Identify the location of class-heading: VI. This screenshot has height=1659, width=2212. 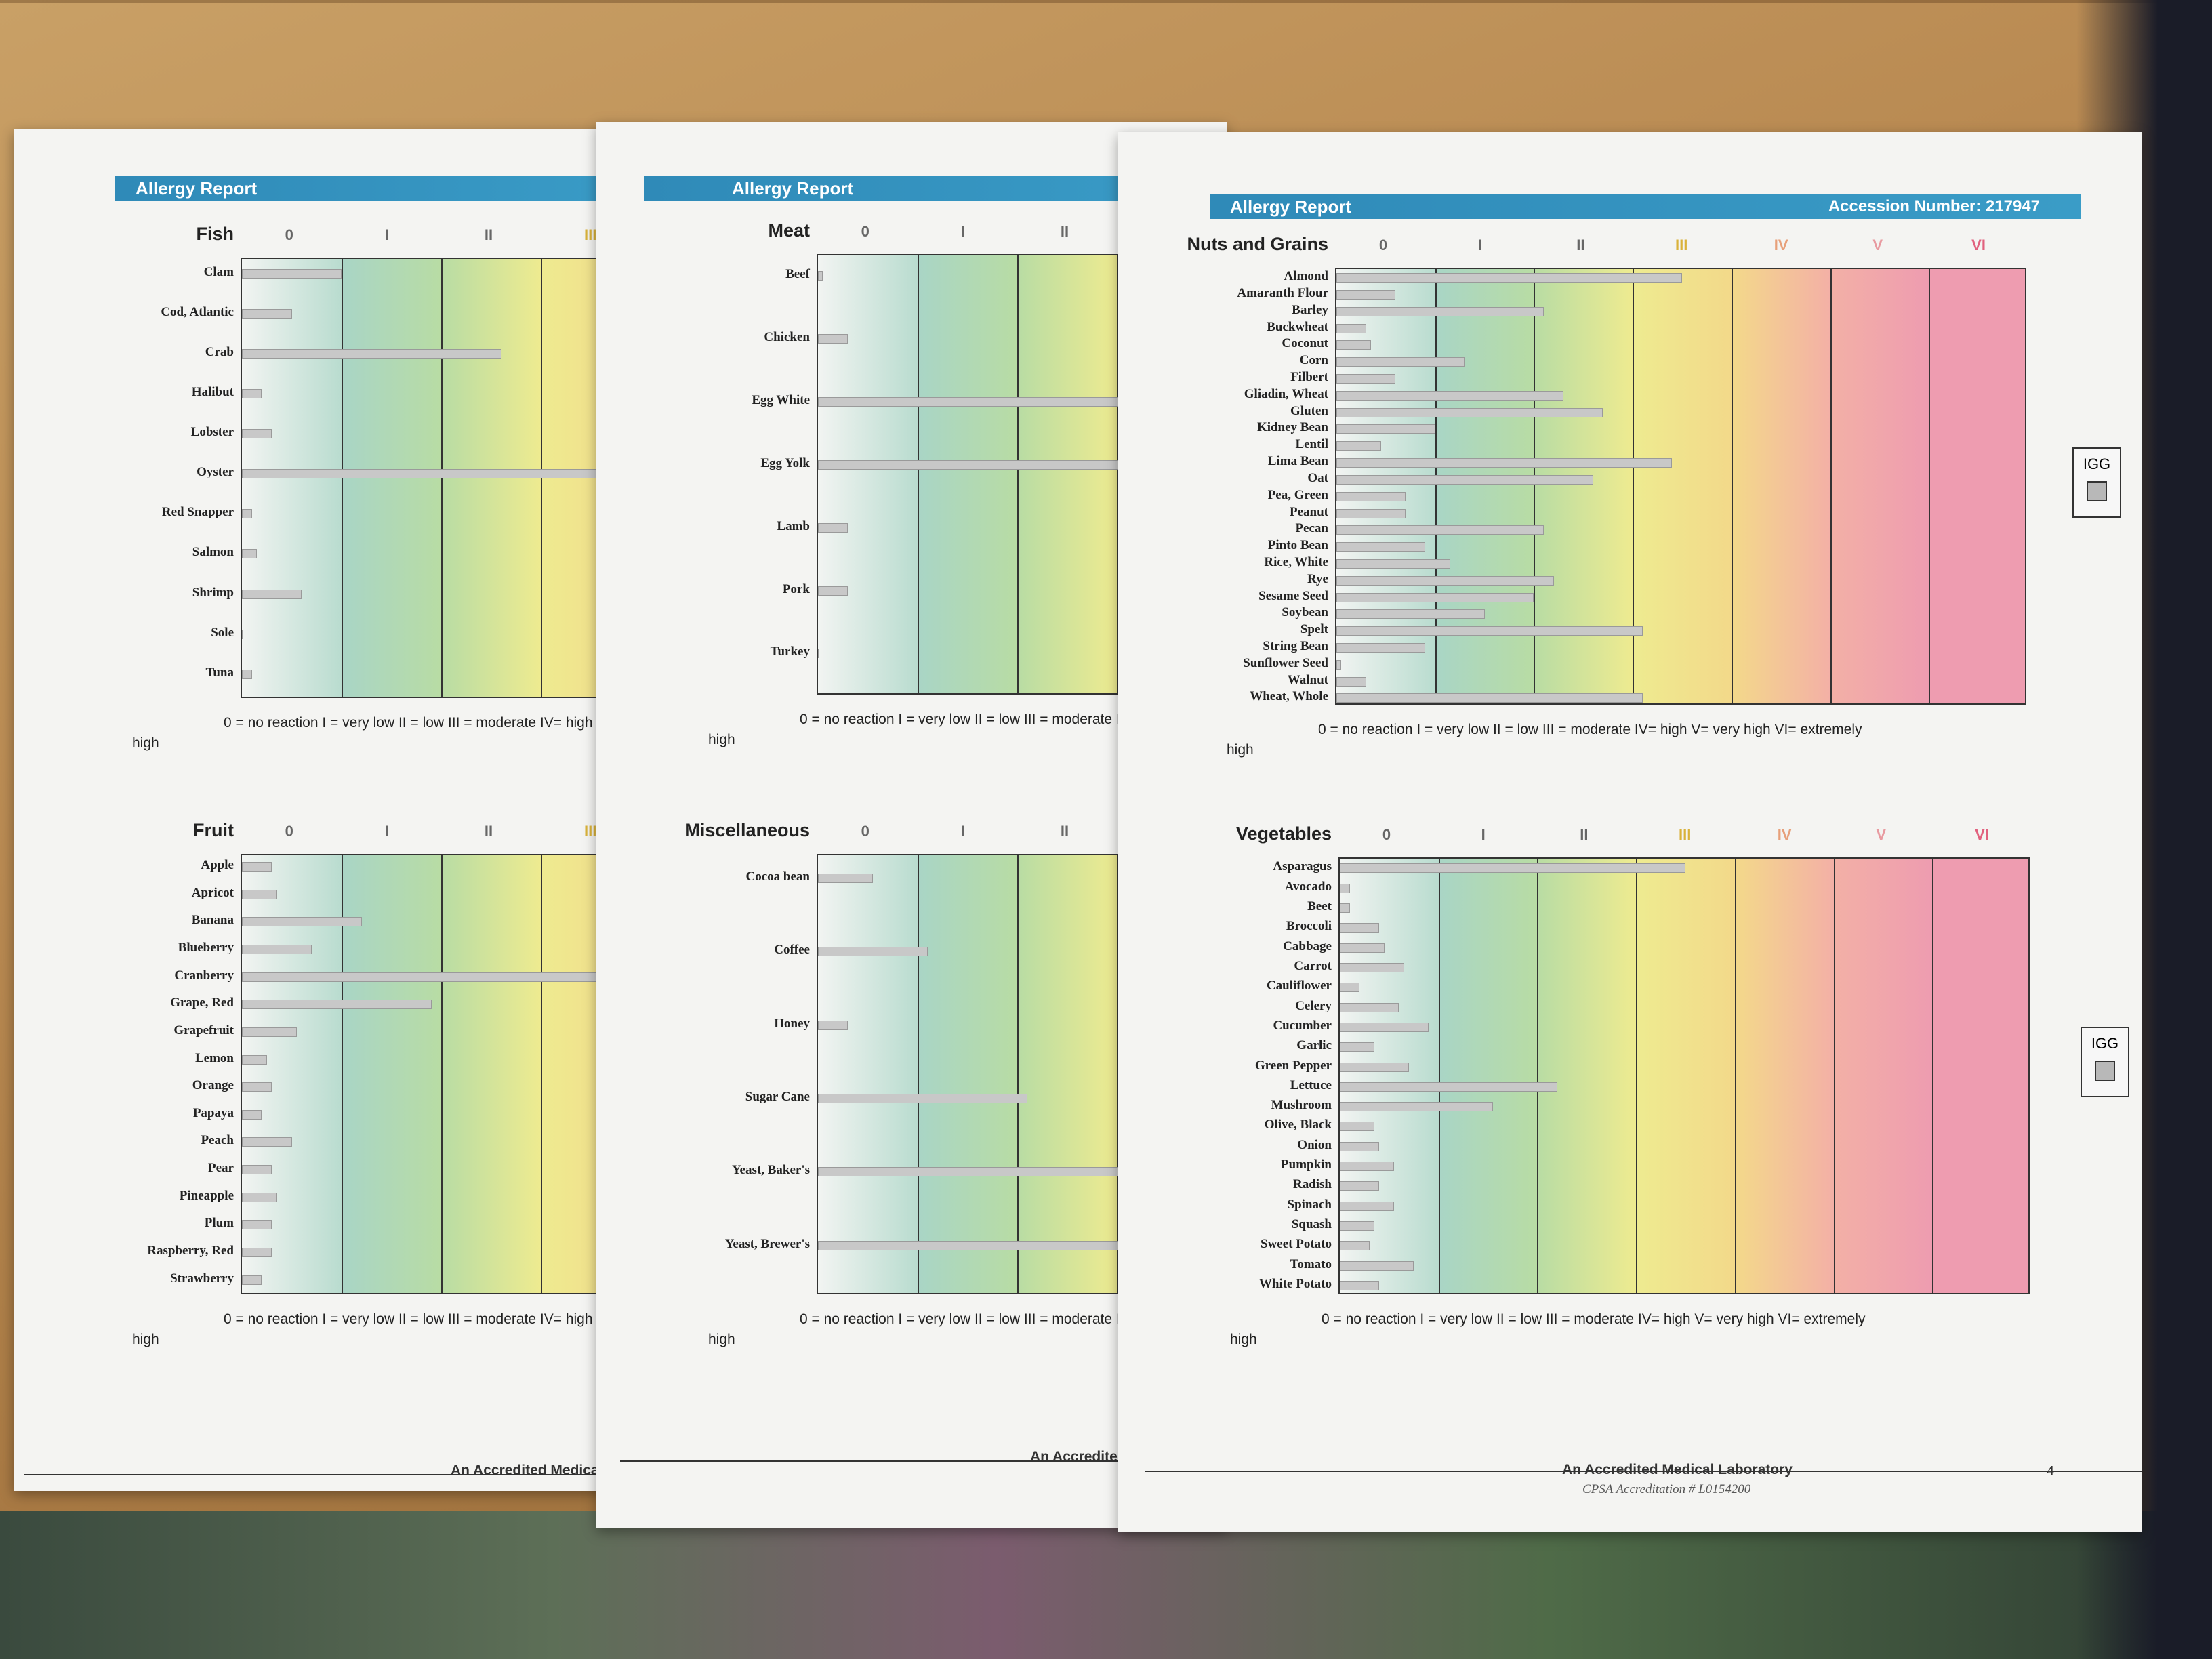
(1982, 834).